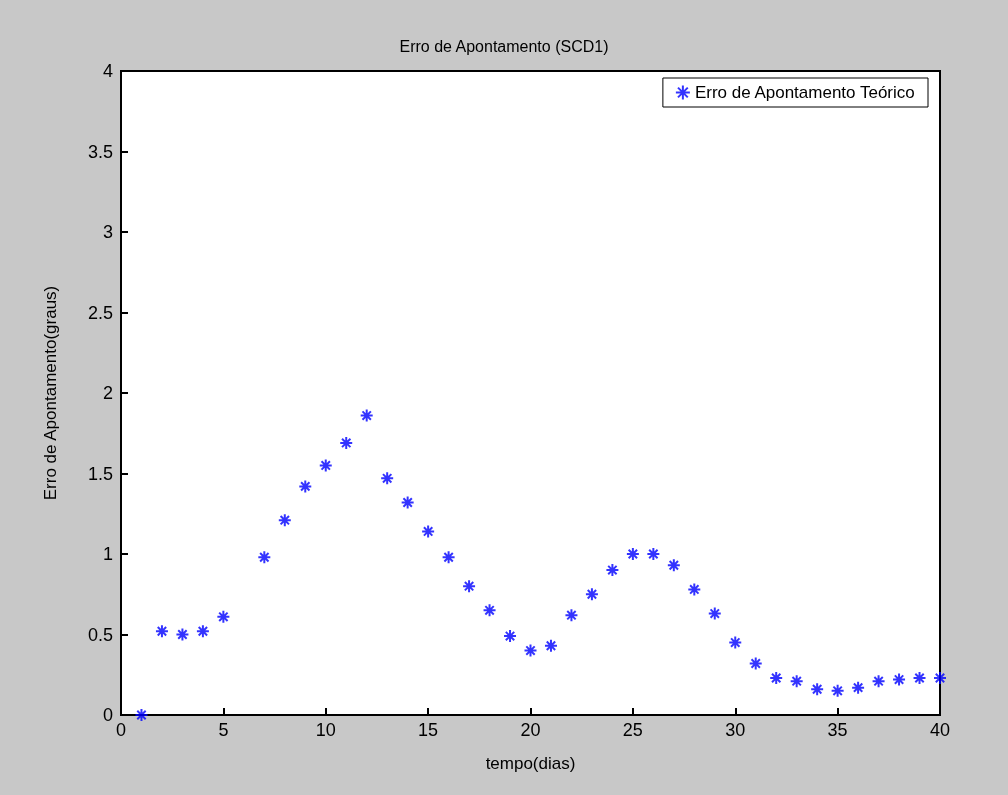  Describe the element at coordinates (223, 730) in the screenshot. I see `x-tick-label: 5` at that location.